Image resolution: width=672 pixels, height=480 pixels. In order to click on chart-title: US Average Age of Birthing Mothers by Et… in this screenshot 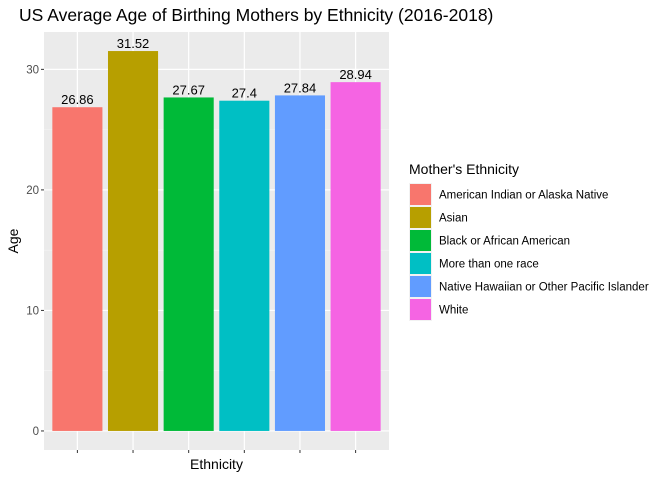, I will do `click(256, 15)`.